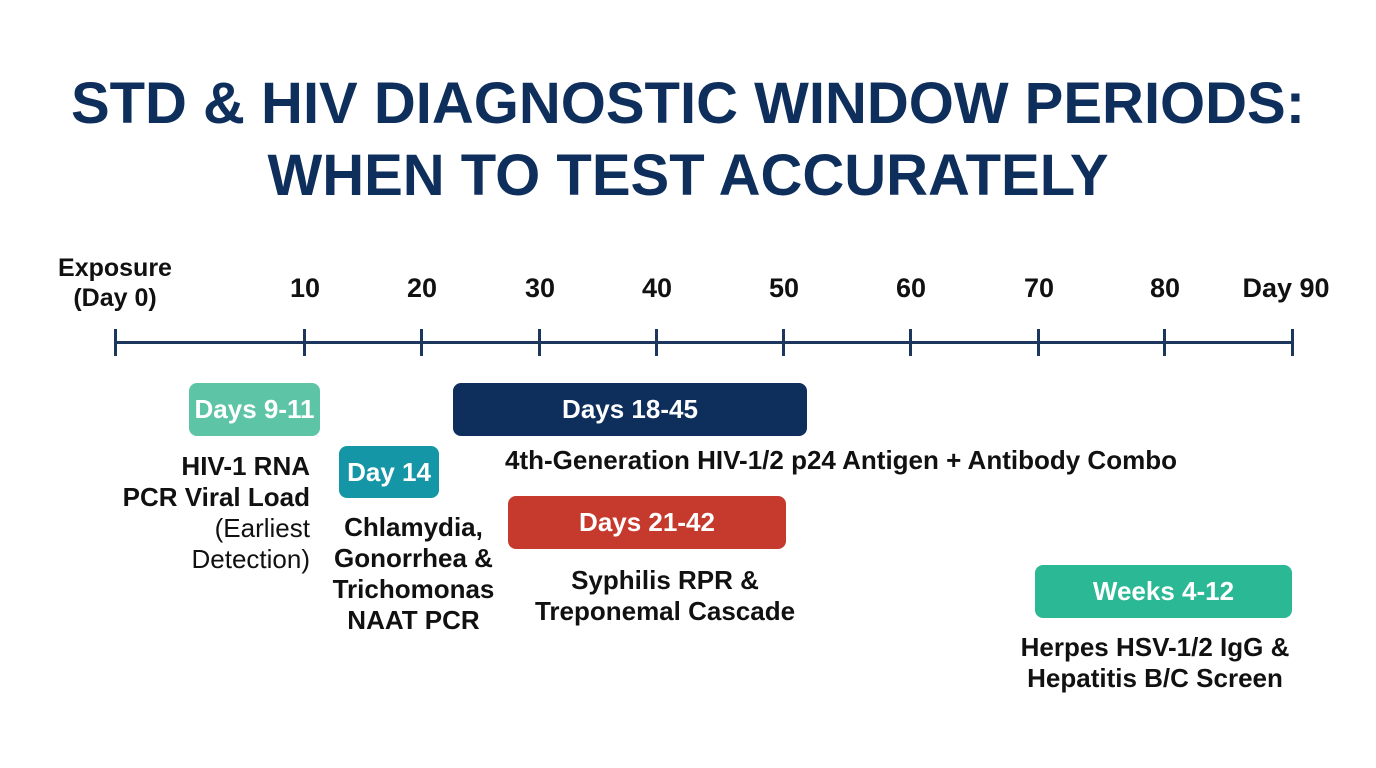  Describe the element at coordinates (245, 466) in the screenshot. I see `hiv-rna-line-1: HIV-1 RNA` at that location.